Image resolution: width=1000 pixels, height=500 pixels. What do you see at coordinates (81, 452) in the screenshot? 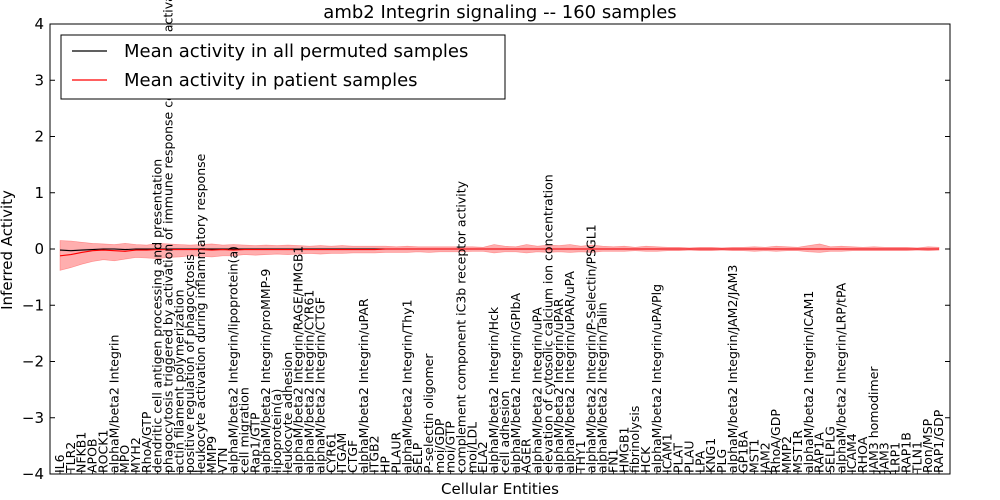
I see `x-category-label: NFKB1` at bounding box center [81, 452].